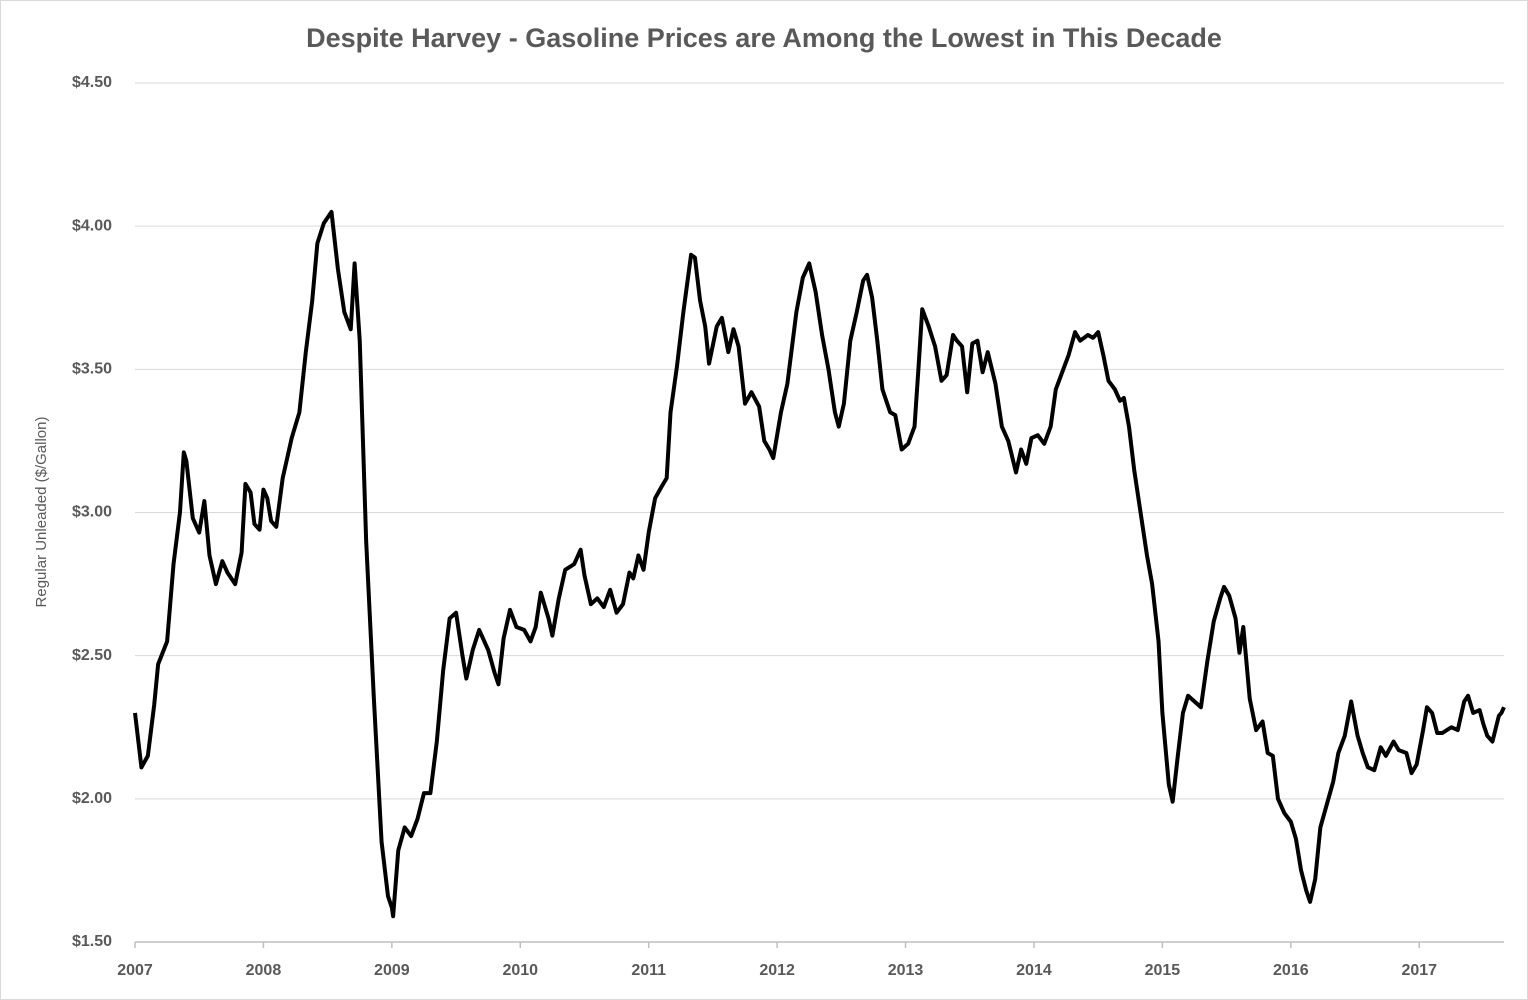 The height and width of the screenshot is (1000, 1528). What do you see at coordinates (92, 798) in the screenshot?
I see `y-tick-label: $2.00` at bounding box center [92, 798].